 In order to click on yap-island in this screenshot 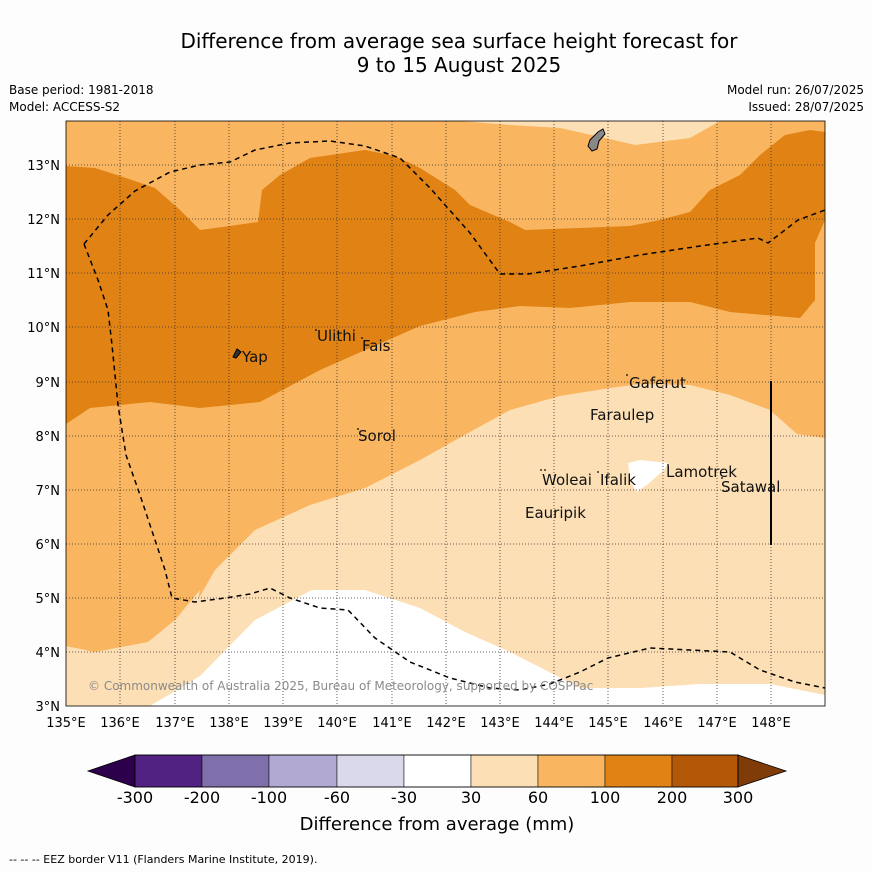, I will do `click(237, 353)`.